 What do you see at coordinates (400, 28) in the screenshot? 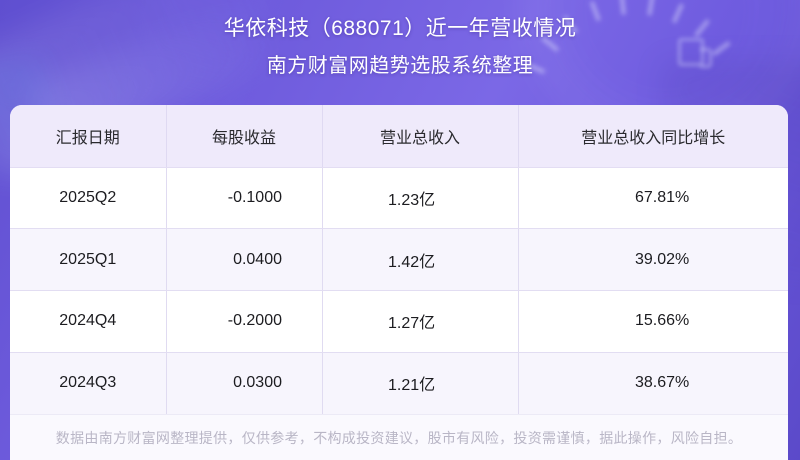
I see `page-title: 华依科技（688071）近一年营收情况` at bounding box center [400, 28].